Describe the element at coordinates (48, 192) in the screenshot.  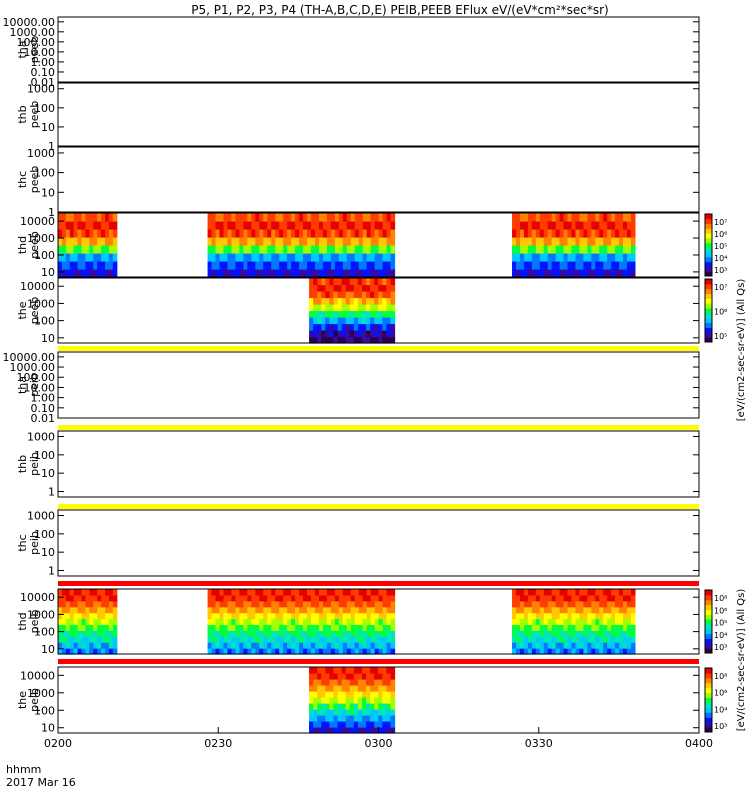
I see `y-tick-label: 10` at that location.